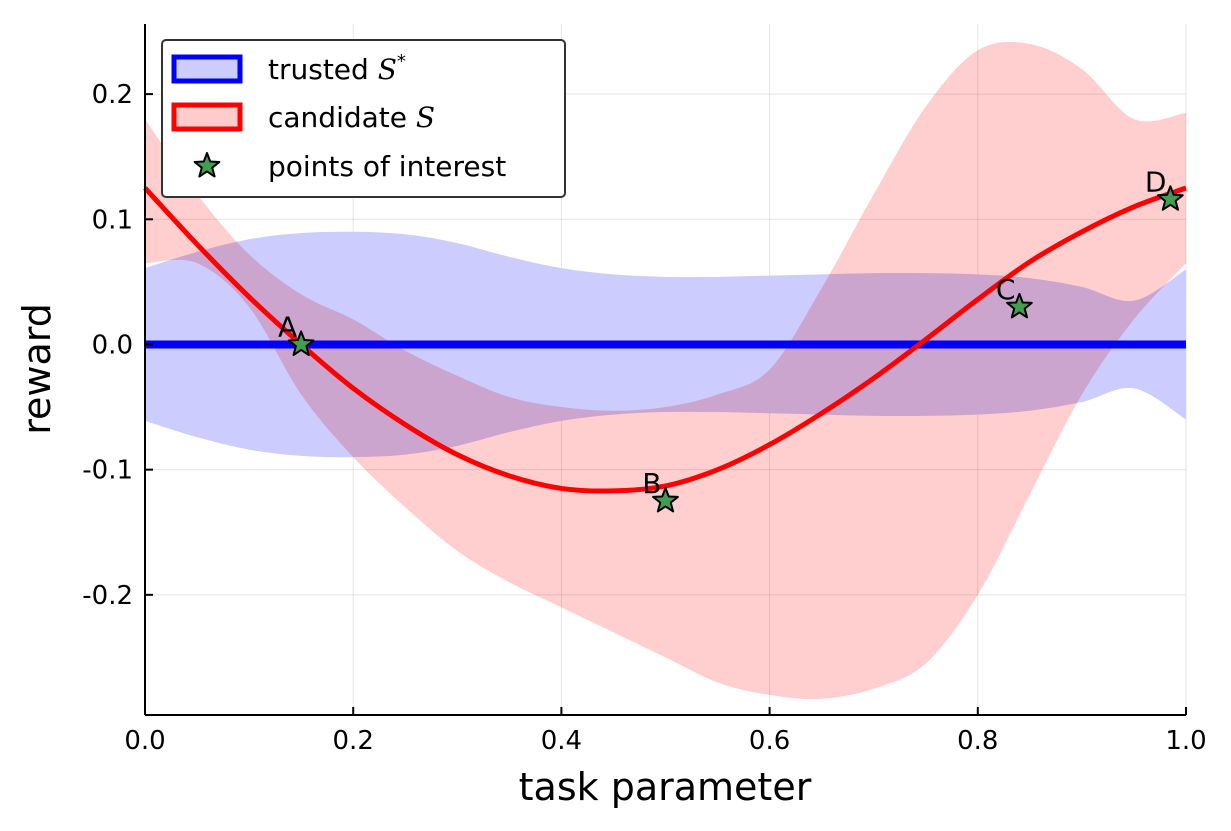 Image resolution: width=1231 pixels, height=831 pixels. I want to click on point-label-c: C, so click(1006, 289).